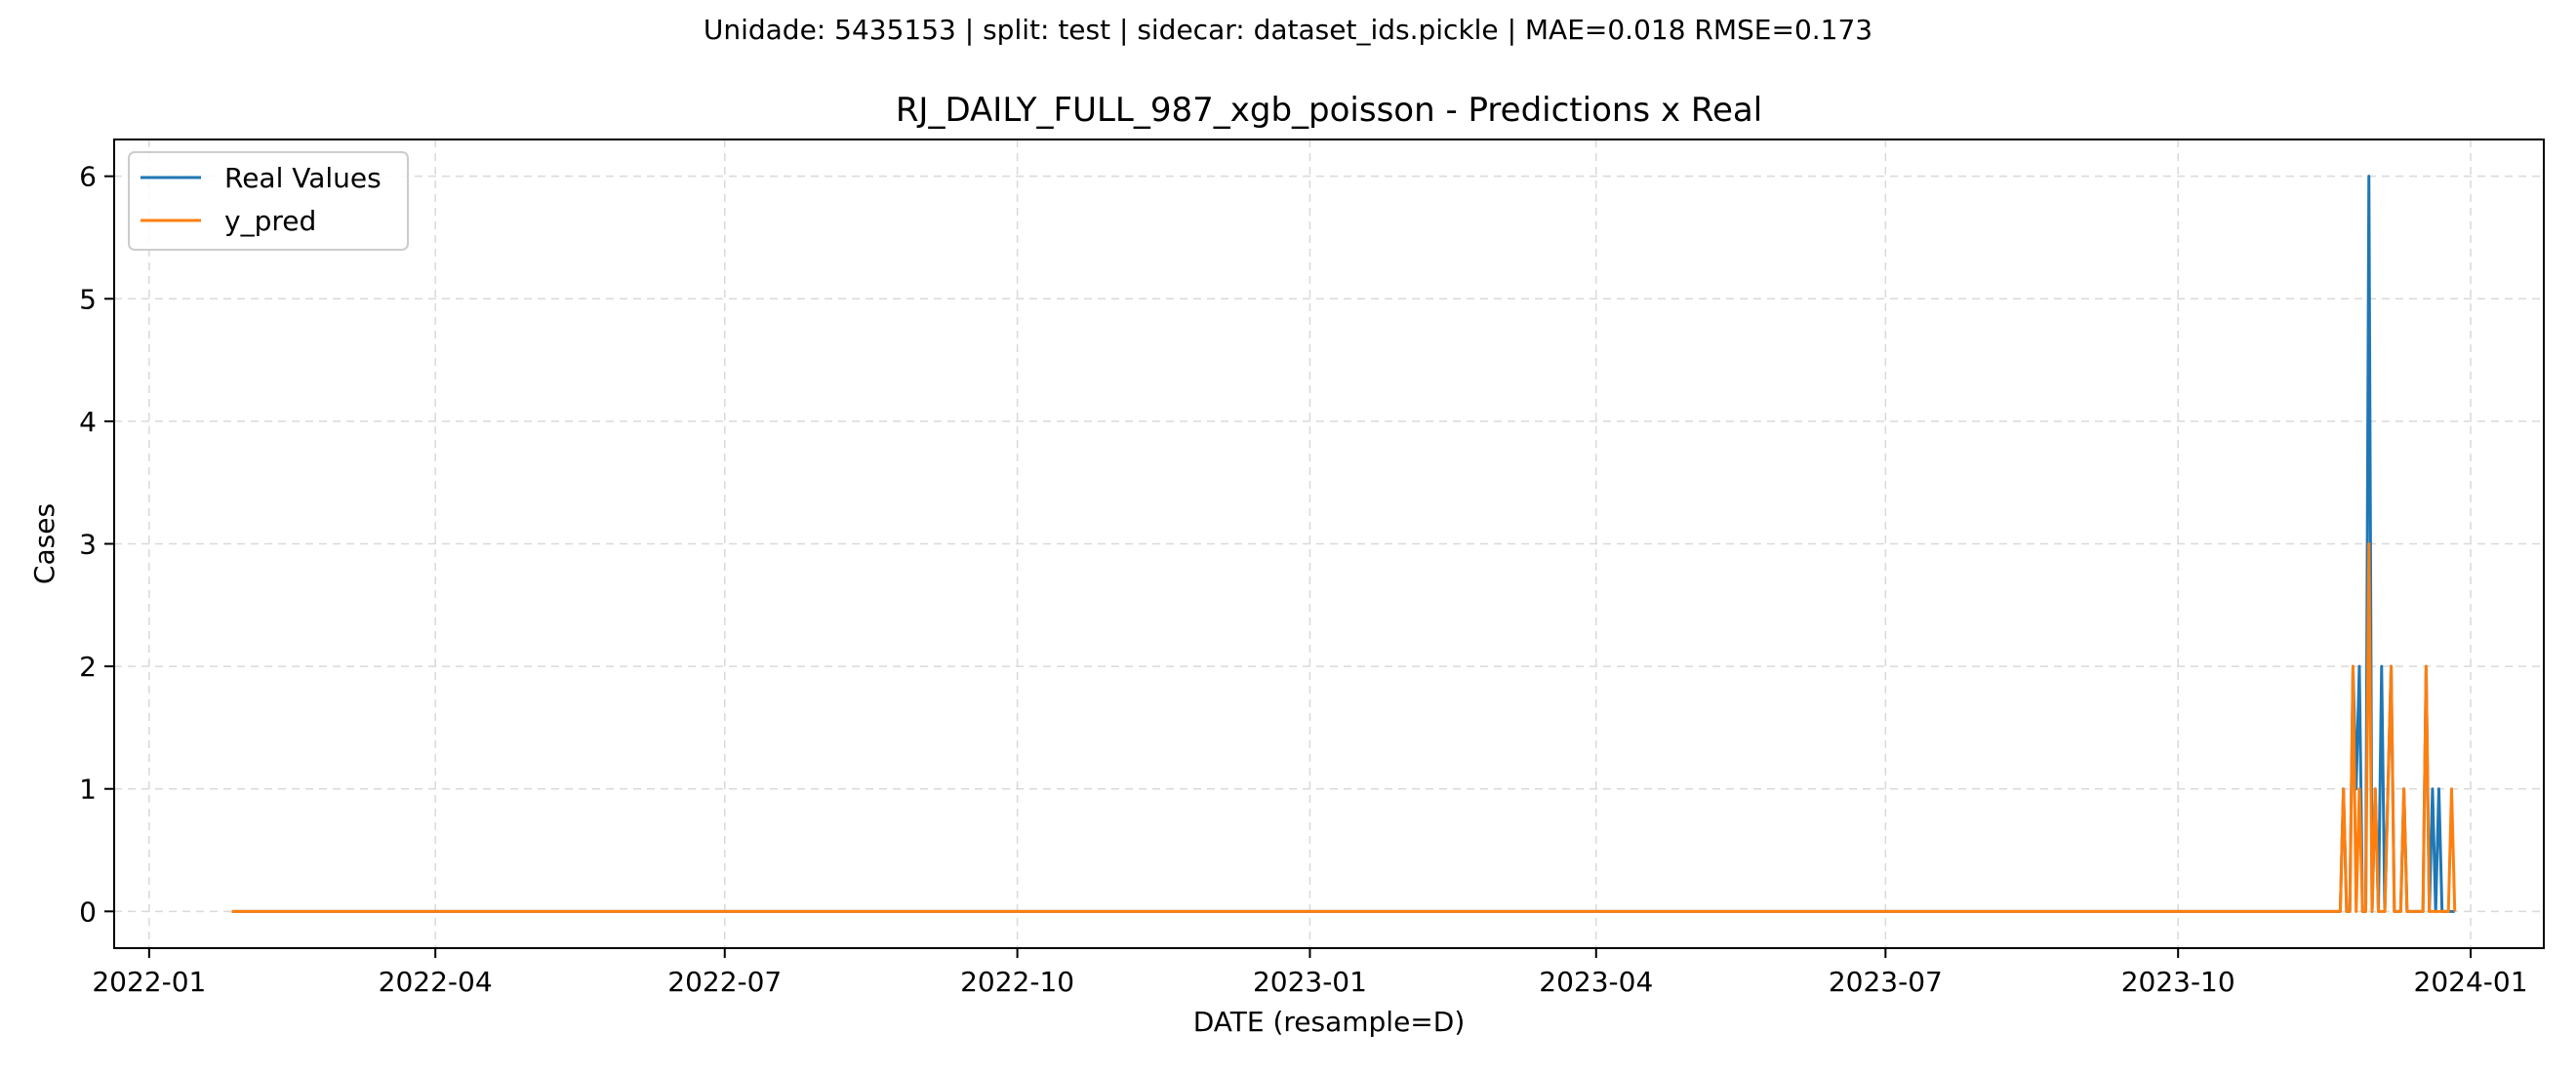 The width and height of the screenshot is (2576, 1073). I want to click on x-tick-label: 2022-07, so click(724, 982).